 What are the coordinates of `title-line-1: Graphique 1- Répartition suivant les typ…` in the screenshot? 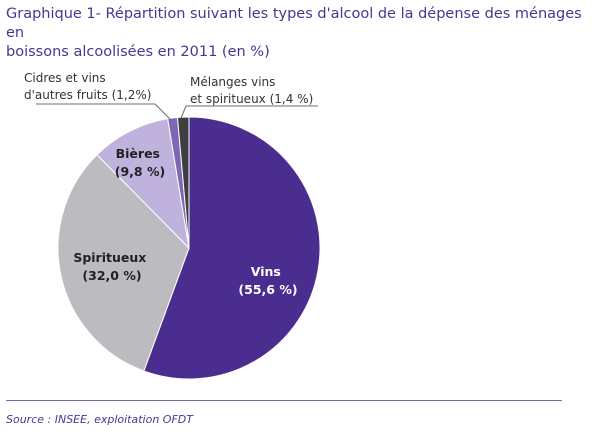 It's located at (294, 23).